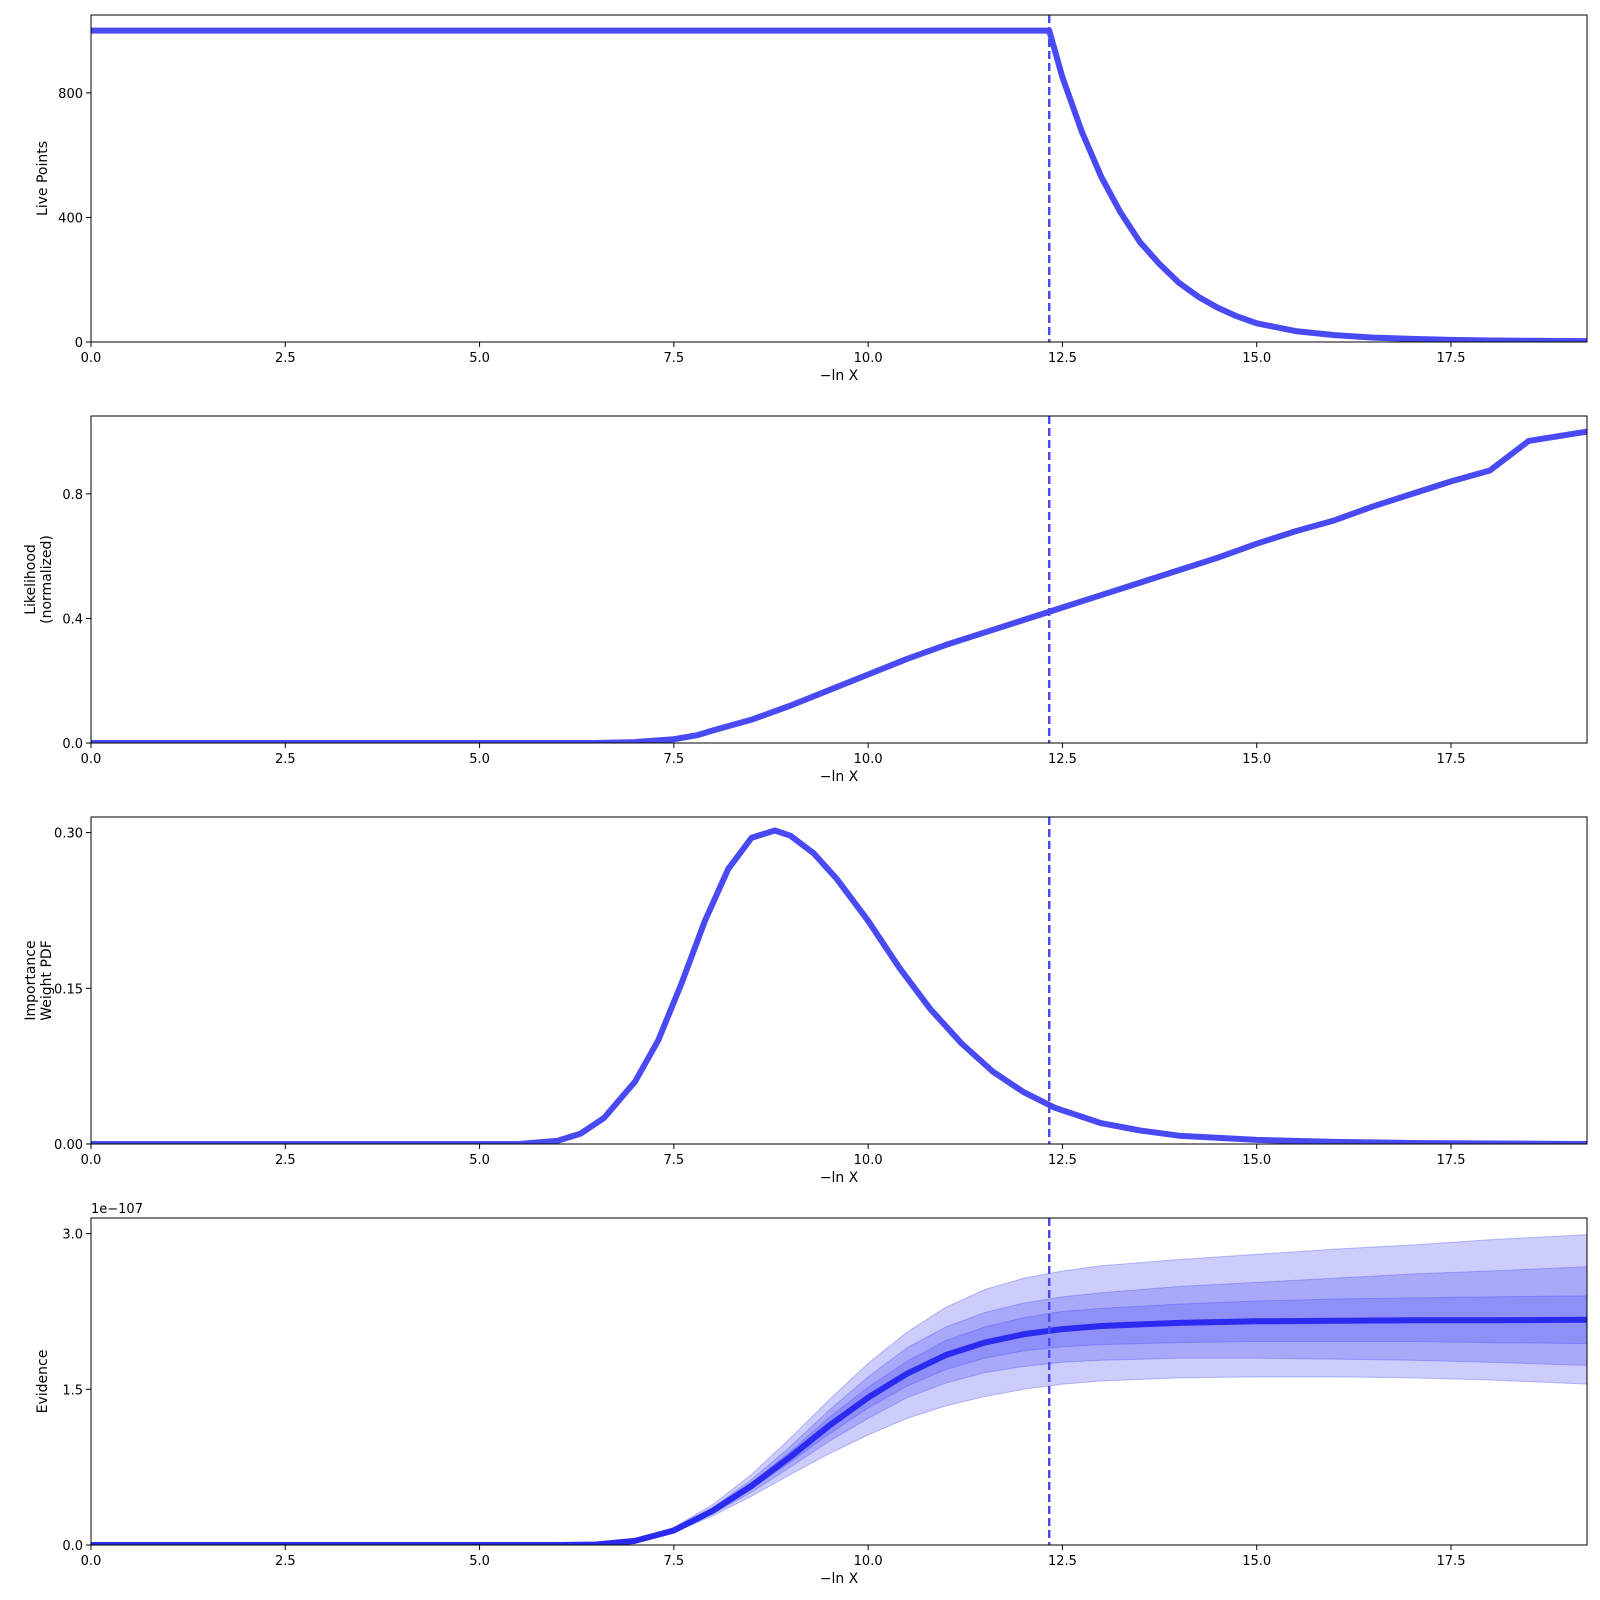  What do you see at coordinates (72, 1235) in the screenshot?
I see `y-tick-label: 3.0` at bounding box center [72, 1235].